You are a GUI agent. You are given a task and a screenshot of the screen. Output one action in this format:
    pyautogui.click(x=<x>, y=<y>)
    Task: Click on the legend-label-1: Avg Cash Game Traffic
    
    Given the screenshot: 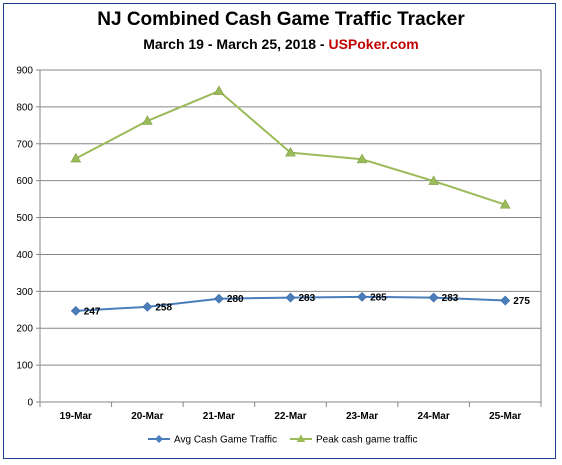 What is the action you would take?
    pyautogui.click(x=225, y=440)
    